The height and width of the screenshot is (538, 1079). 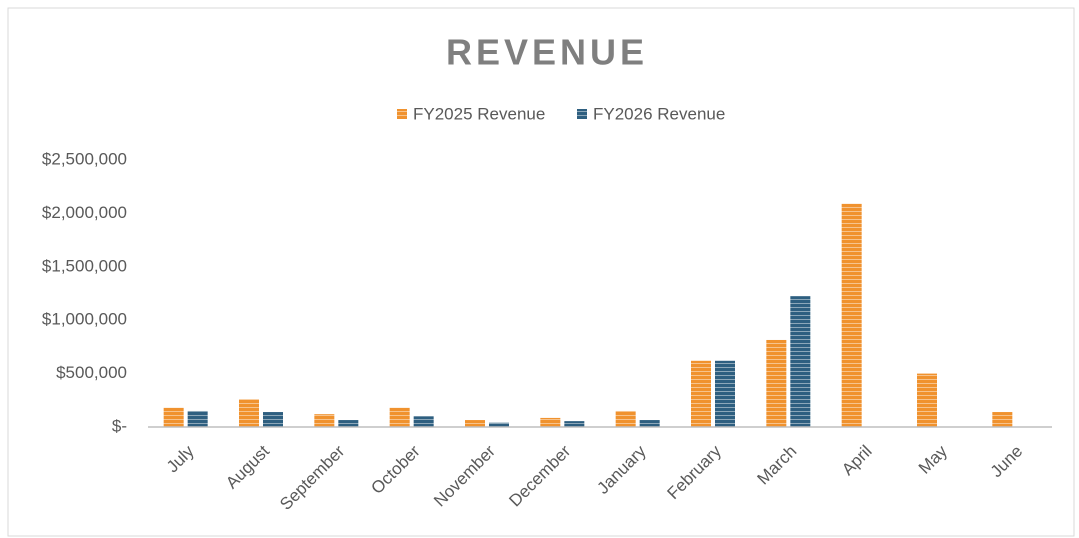 What do you see at coordinates (91, 372) in the screenshot?
I see `y-tick-label: $500,000` at bounding box center [91, 372].